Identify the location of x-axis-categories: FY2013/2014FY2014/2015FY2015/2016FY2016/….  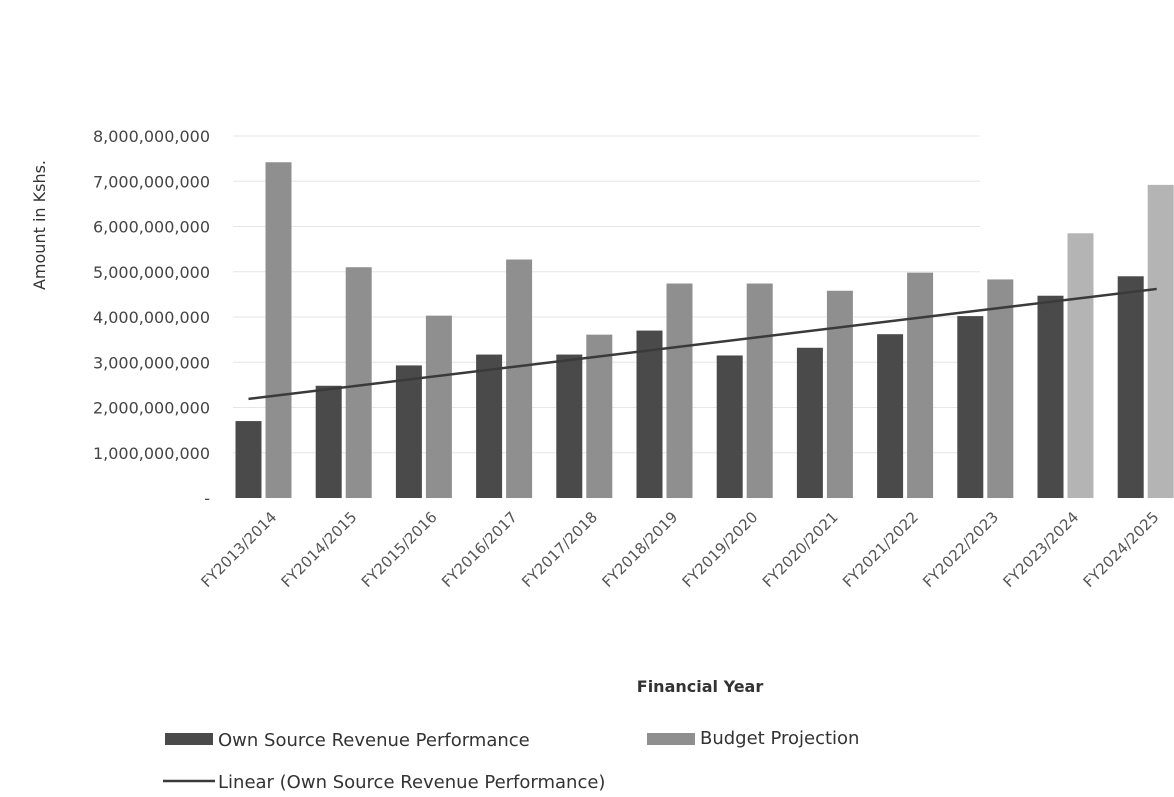
(679, 549).